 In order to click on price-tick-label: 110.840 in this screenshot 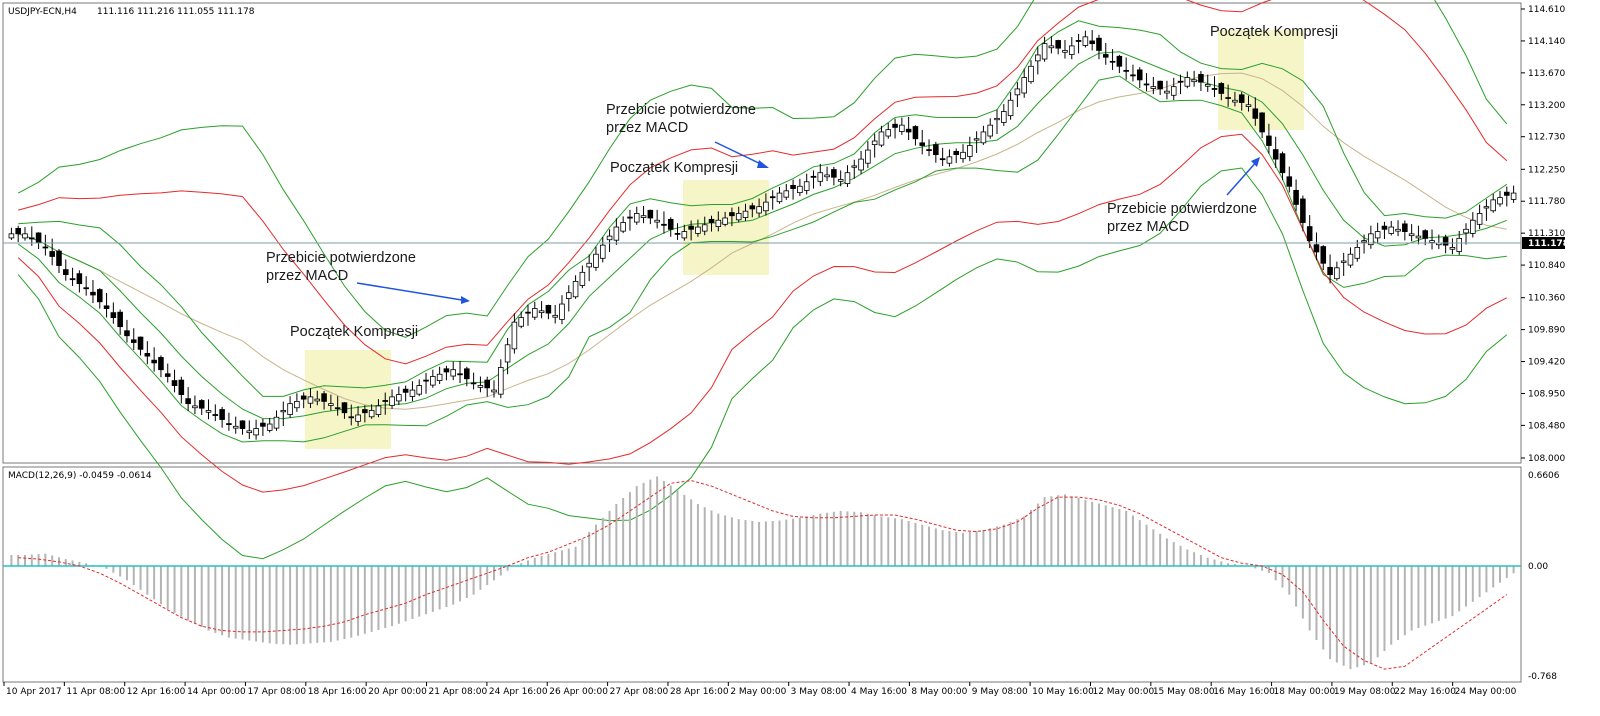, I will do `click(1546, 266)`.